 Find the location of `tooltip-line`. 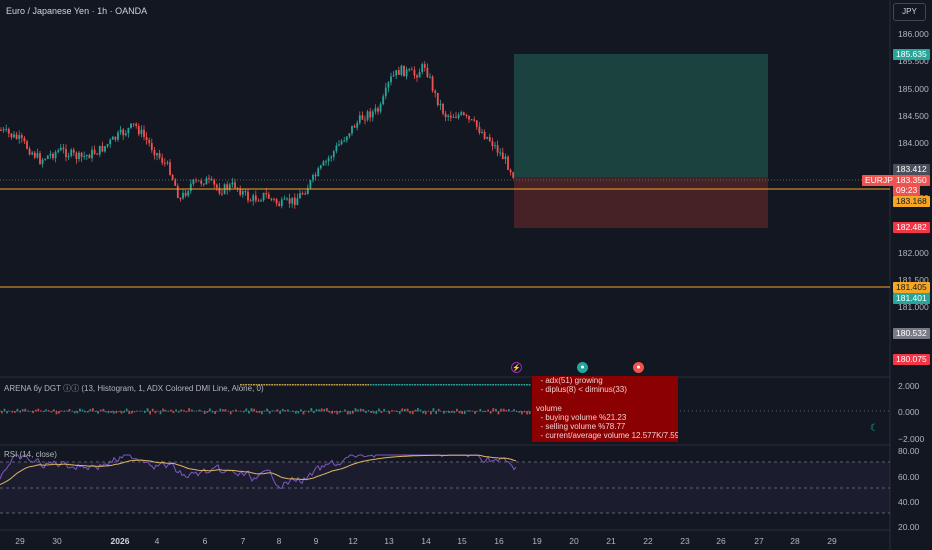

tooltip-line is located at coordinates (607, 398).